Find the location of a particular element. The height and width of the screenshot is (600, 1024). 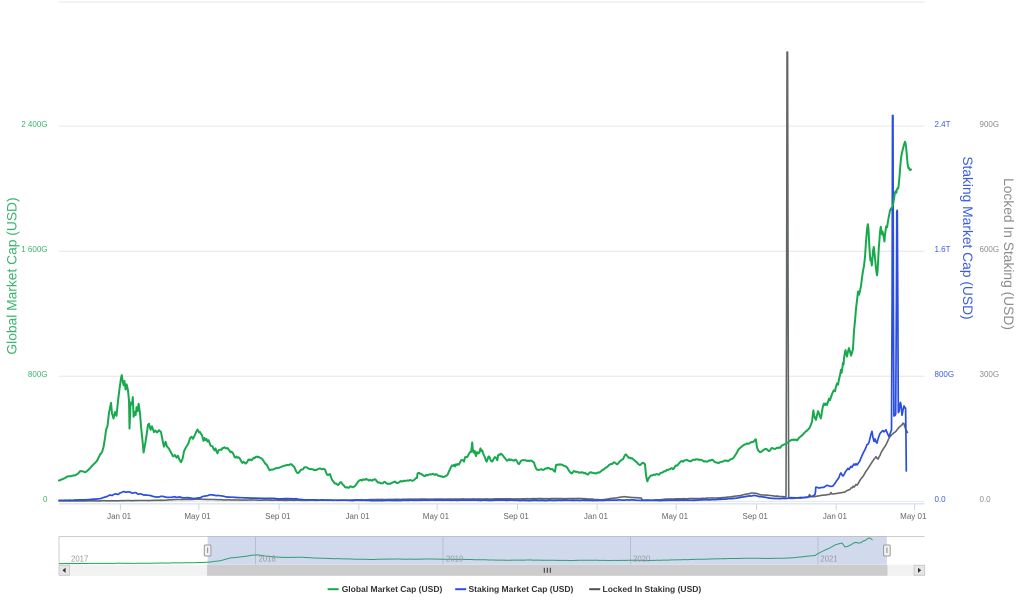

svg-text: 2019 is located at coordinates (454, 558).